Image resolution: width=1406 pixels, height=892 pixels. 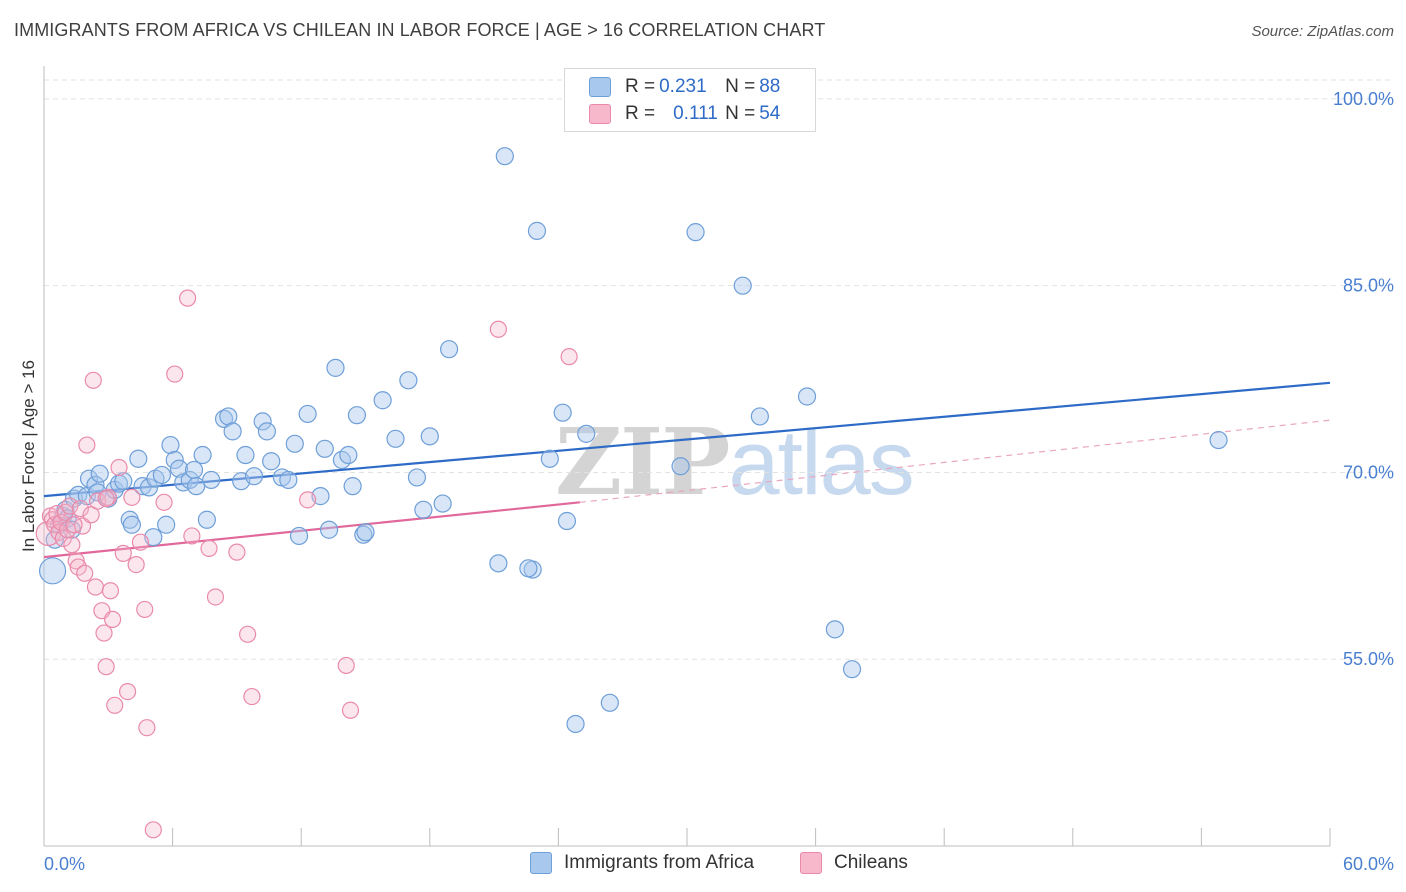 I want to click on legend-row-chilean: R = 0.111 N = 54, so click(x=684, y=114).